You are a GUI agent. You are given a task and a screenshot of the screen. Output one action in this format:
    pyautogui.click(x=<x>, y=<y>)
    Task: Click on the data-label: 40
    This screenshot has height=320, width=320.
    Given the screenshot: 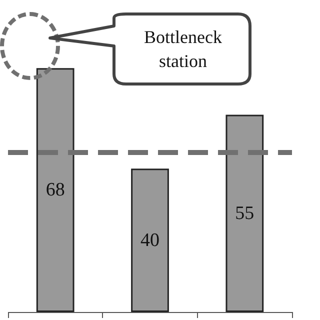 What is the action you would take?
    pyautogui.click(x=150, y=240)
    